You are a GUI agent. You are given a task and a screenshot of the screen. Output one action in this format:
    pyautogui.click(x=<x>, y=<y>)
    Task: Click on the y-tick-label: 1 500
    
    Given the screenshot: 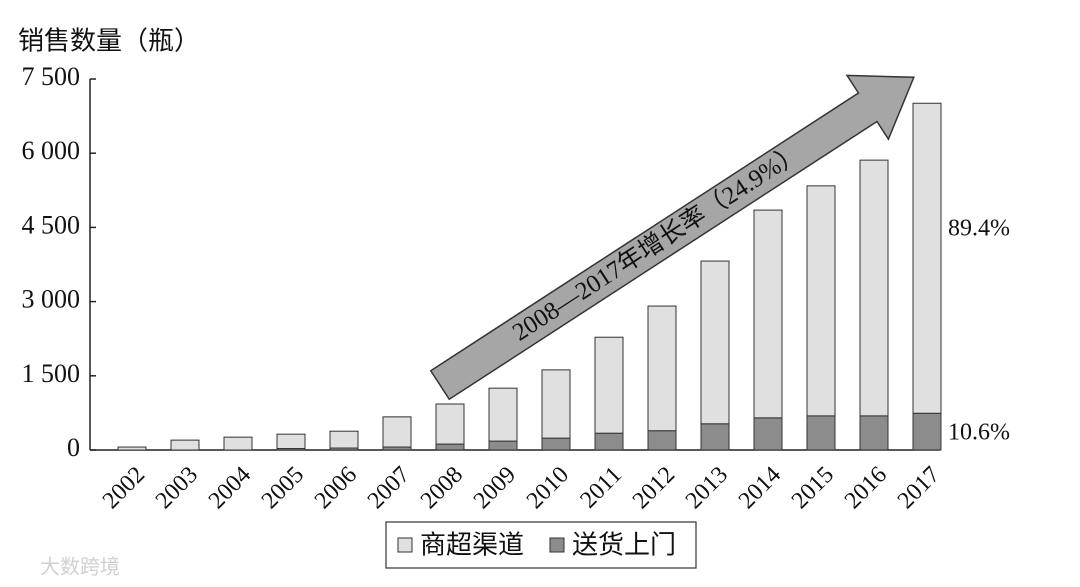 What is the action you would take?
    pyautogui.click(x=51, y=373)
    